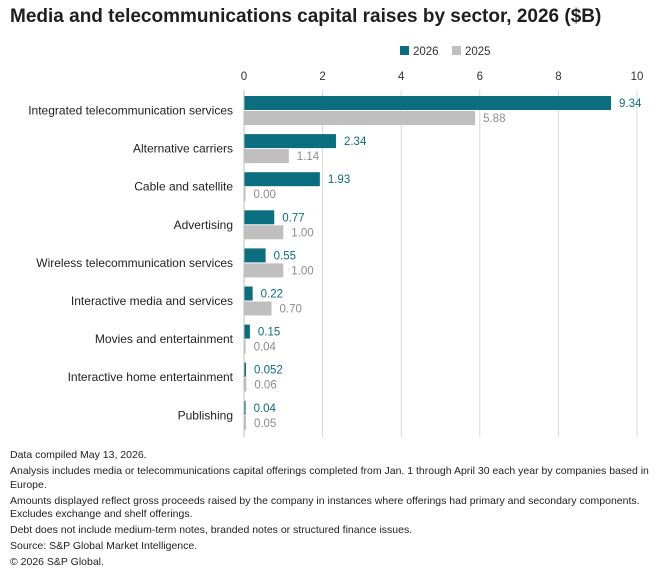 The height and width of the screenshot is (576, 660). Describe the element at coordinates (426, 52) in the screenshot. I see `legend-label-2026: 2026` at that location.